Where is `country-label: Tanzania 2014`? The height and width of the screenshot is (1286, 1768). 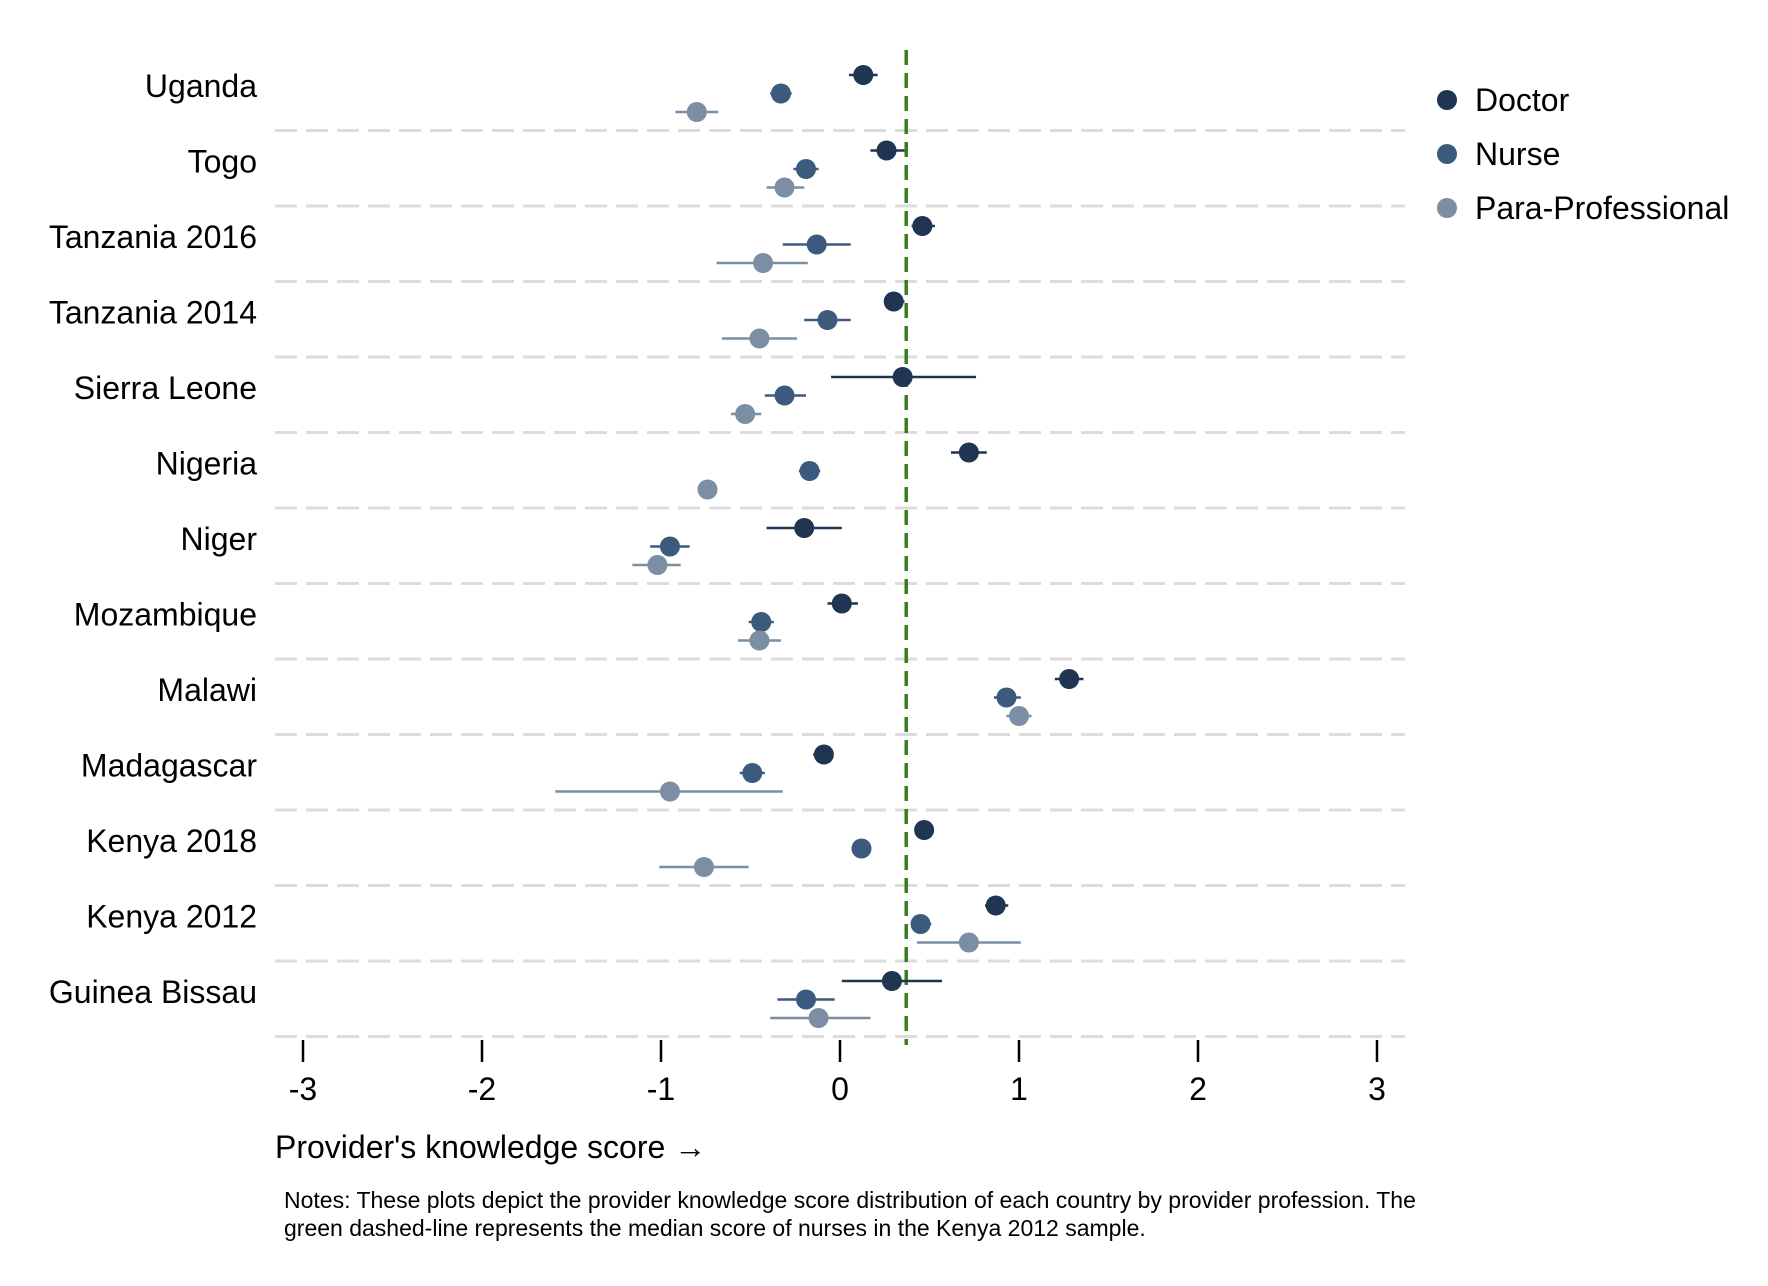 country-label: Tanzania 2014 is located at coordinates (153, 313).